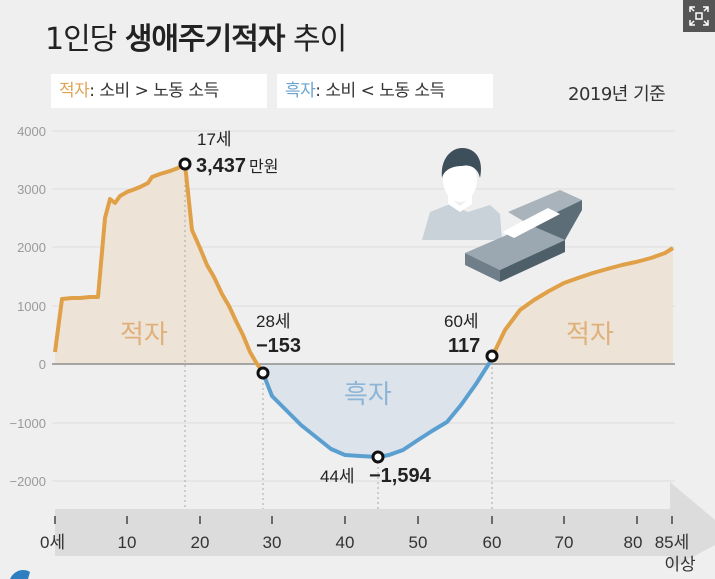  Describe the element at coordinates (263, 167) in the screenshot. I see `annotation-17-unit: 만원` at that location.